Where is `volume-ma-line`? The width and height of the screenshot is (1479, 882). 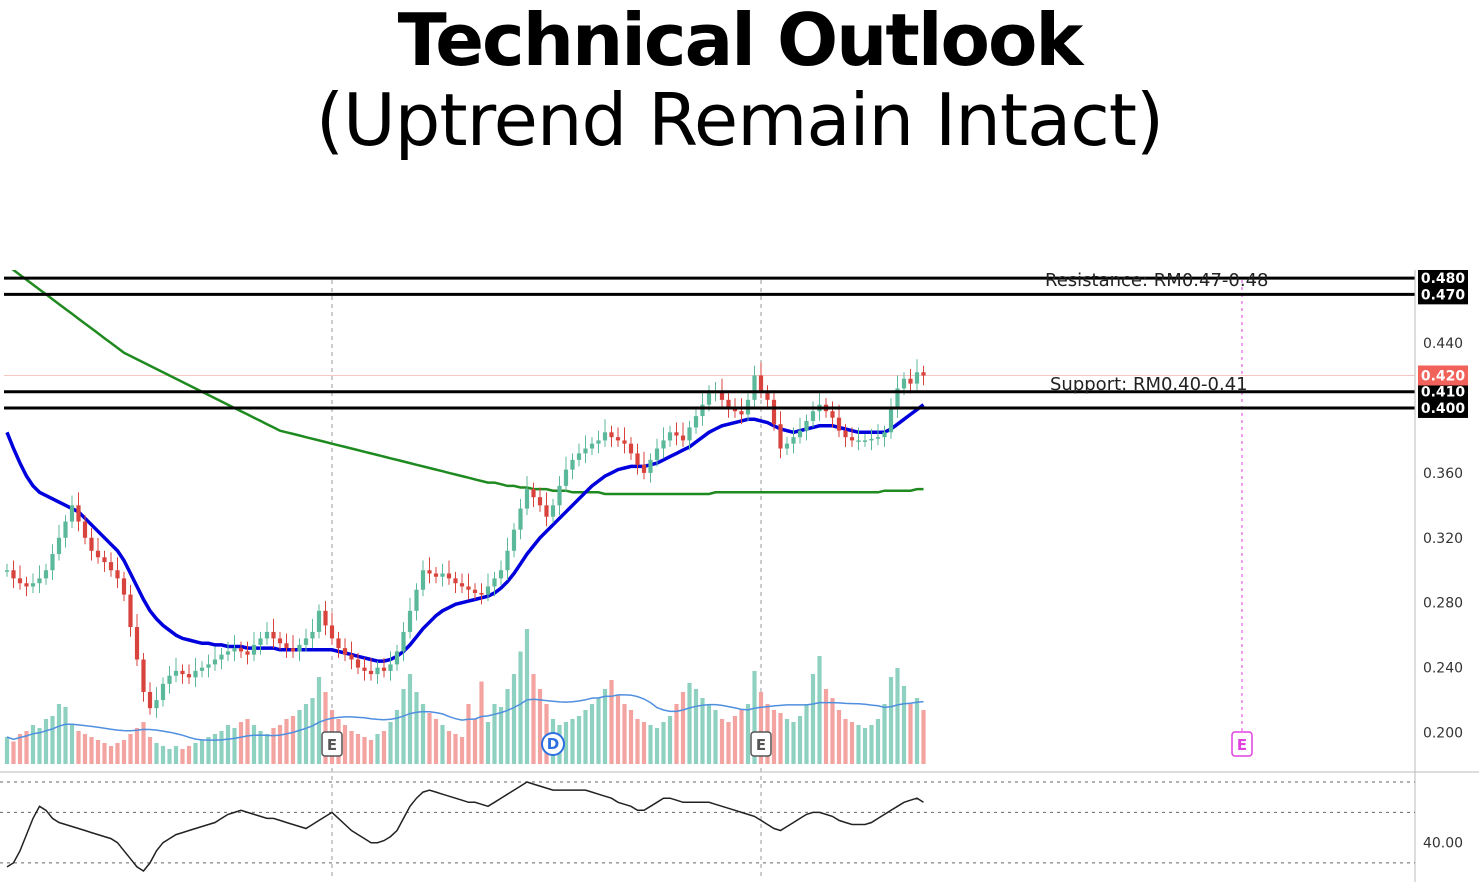
volume-ma-line is located at coordinates (465, 717).